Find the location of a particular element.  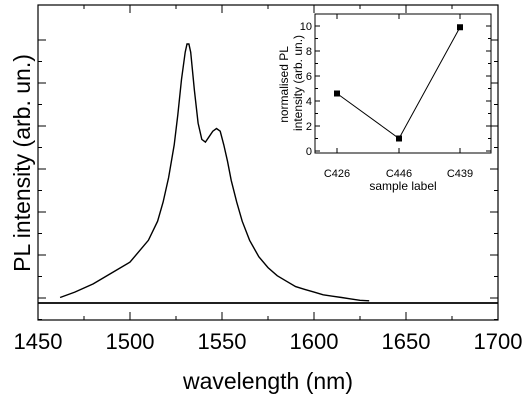

main-x-tick-label: 1500 is located at coordinates (130, 341).